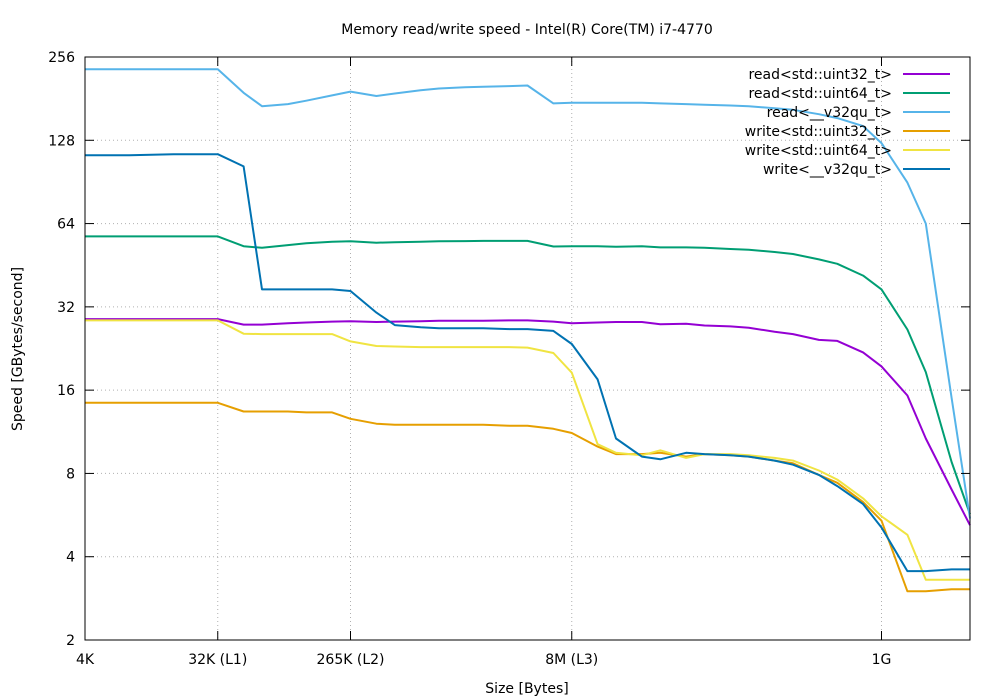 This screenshot has width=1000, height=700. I want to click on y-tick-label: 256, so click(61, 58).